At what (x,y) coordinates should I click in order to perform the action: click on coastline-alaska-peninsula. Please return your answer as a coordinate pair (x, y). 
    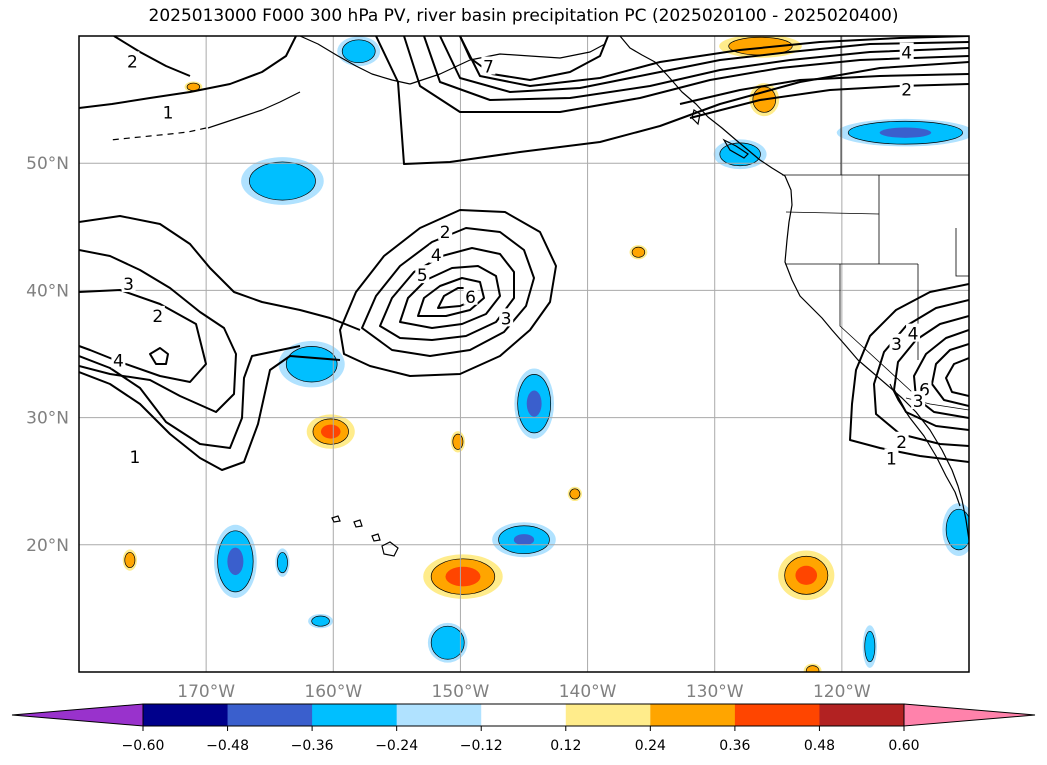
    Looking at the image, I should click on (254, 110).